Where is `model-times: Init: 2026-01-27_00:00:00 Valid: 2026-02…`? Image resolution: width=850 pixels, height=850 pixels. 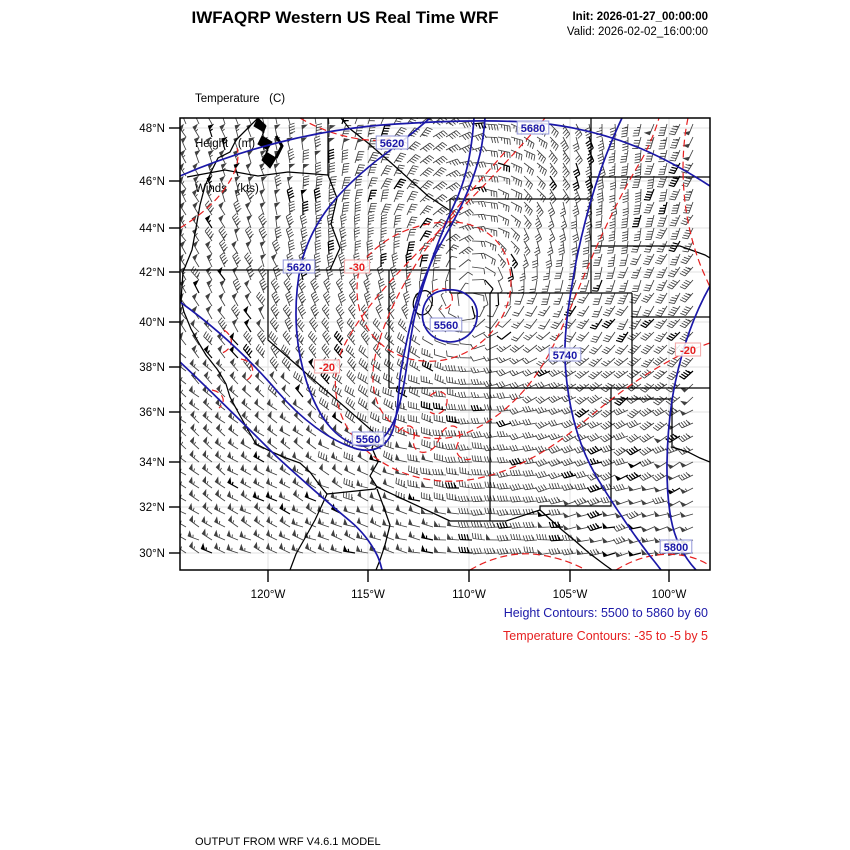 model-times: Init: 2026-01-27_00:00:00 Valid: 2026-02… is located at coordinates (564, 25).